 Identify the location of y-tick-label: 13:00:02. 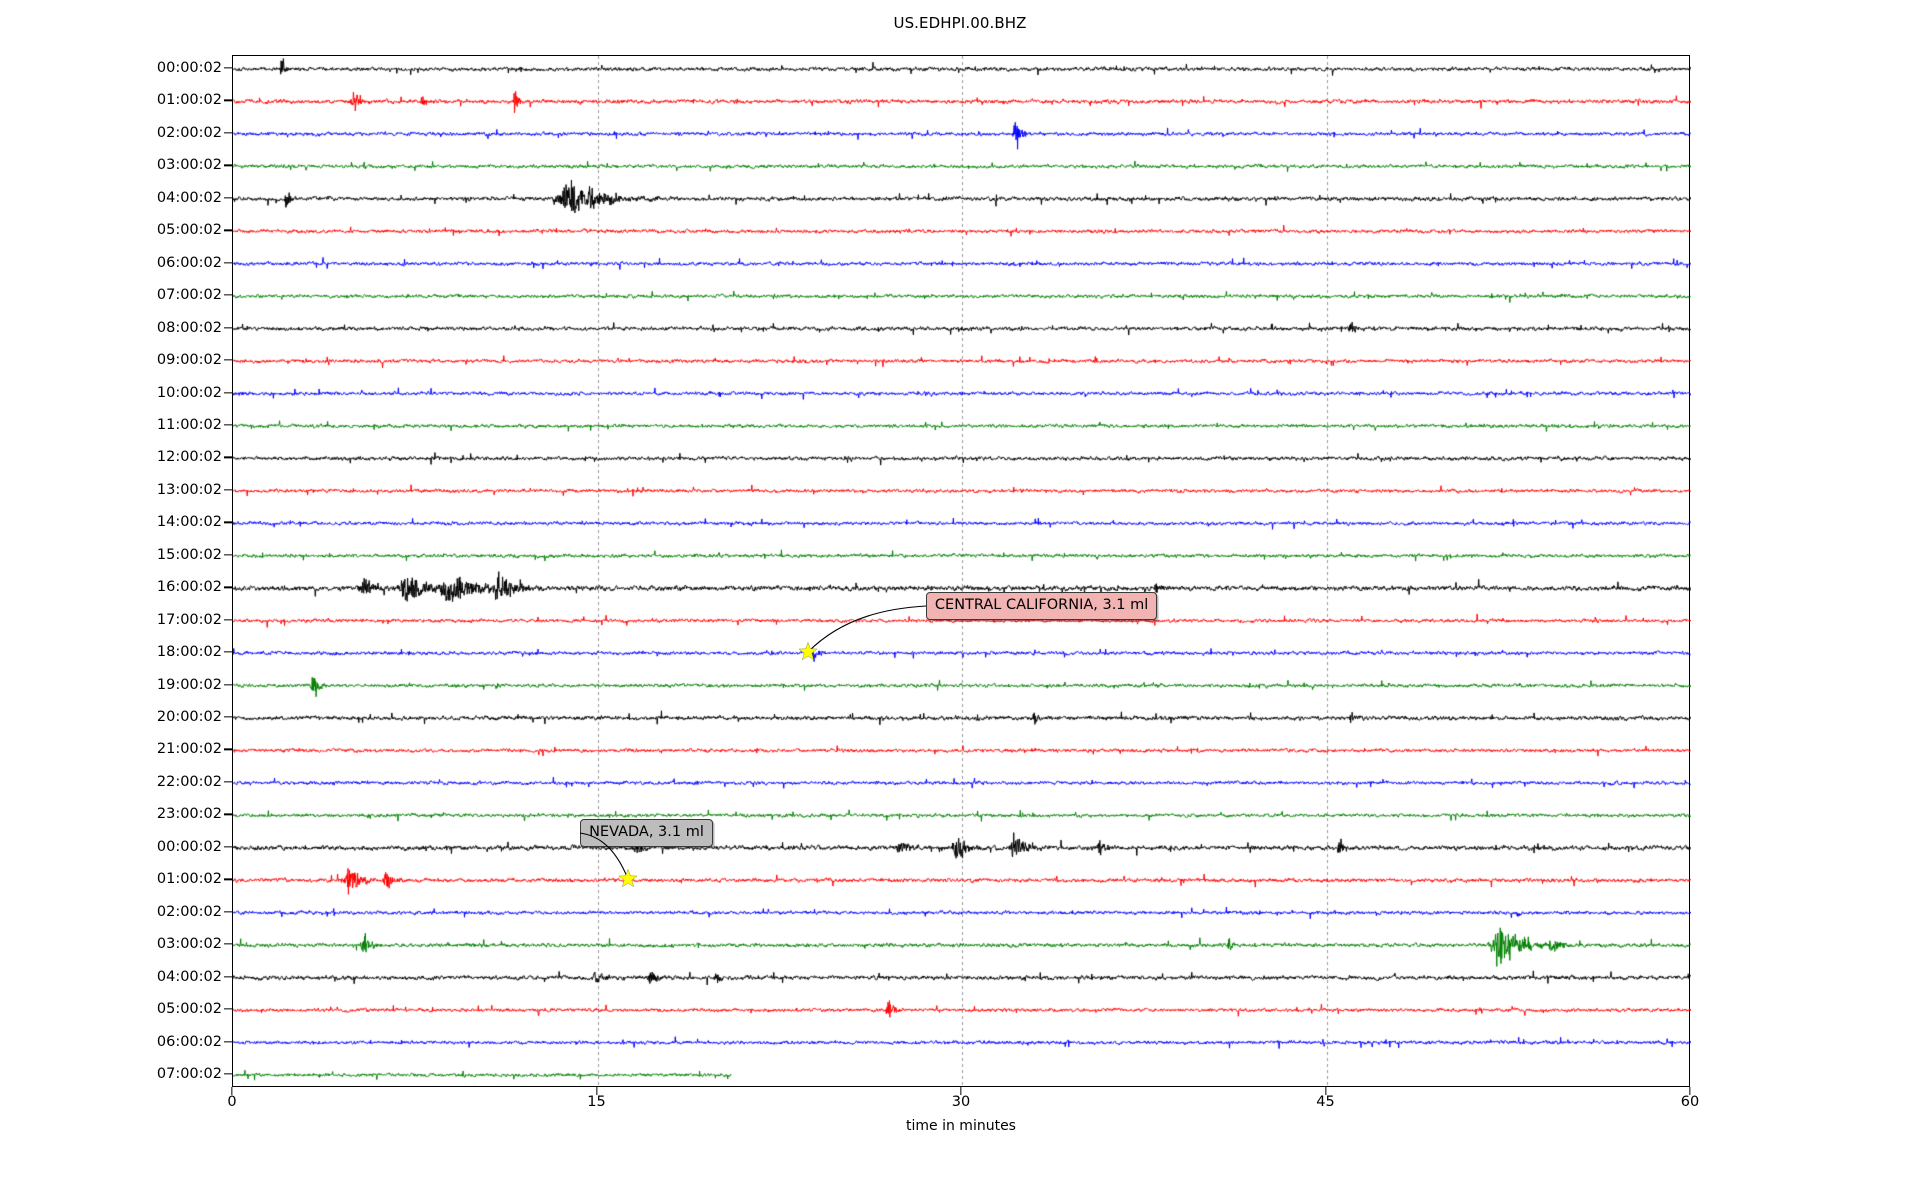
(189, 489).